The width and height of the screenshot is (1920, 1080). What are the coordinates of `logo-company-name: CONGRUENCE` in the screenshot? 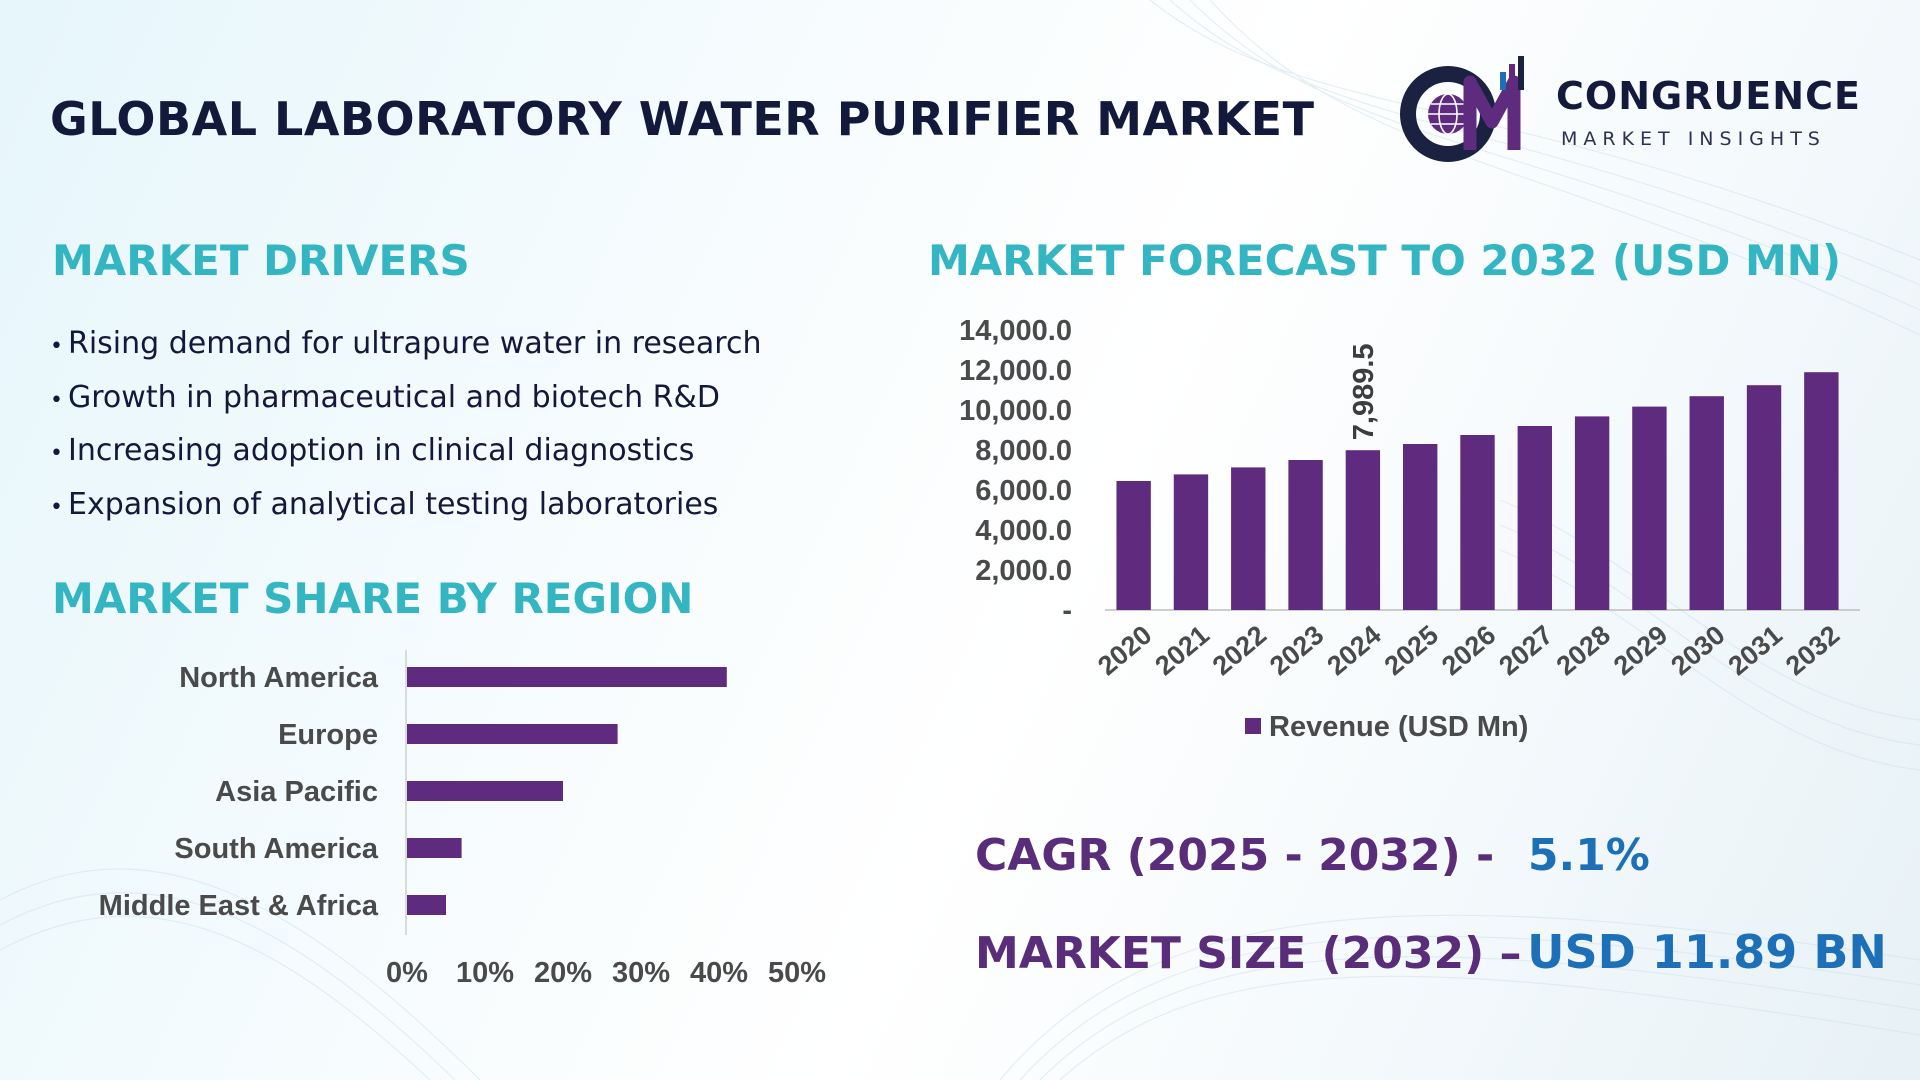 It's located at (1708, 96).